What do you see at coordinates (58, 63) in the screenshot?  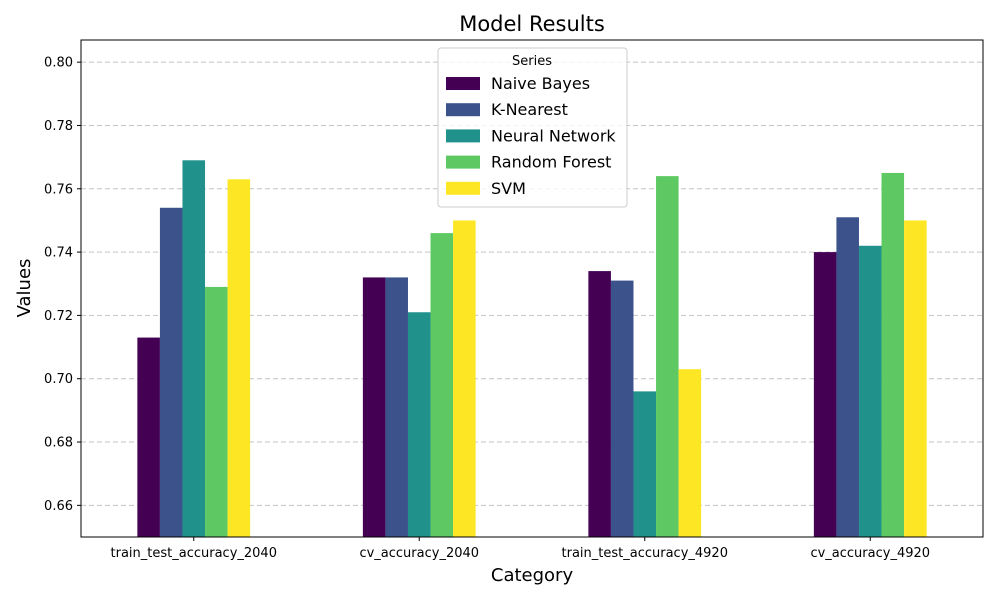 I see `y-tick-label: 0.80` at bounding box center [58, 63].